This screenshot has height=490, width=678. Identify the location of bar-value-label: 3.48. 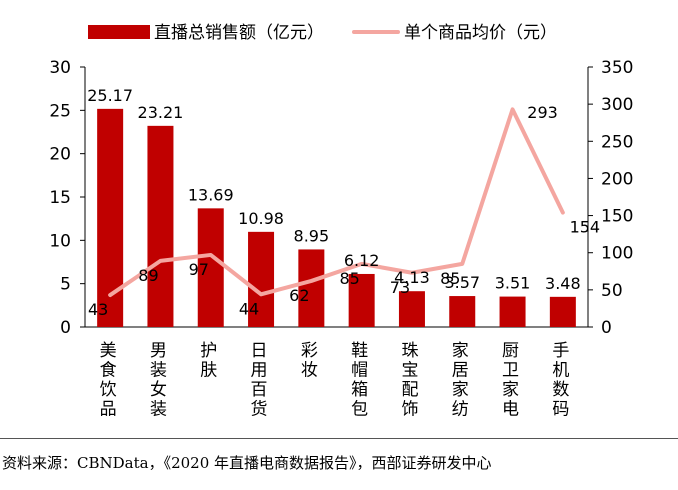
(563, 283).